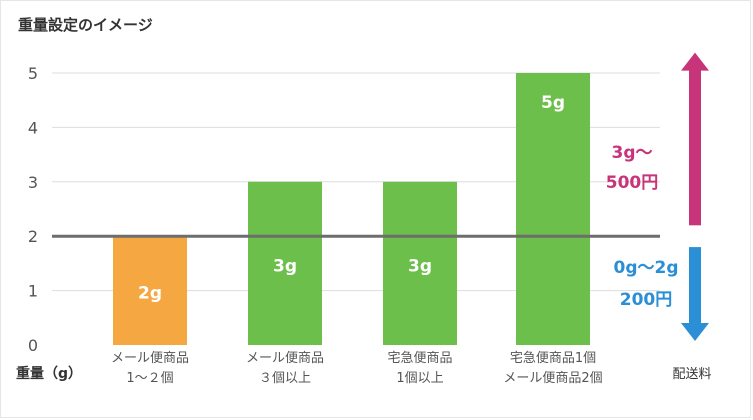  I want to click on right-axis-label: 配送料, so click(691, 374).